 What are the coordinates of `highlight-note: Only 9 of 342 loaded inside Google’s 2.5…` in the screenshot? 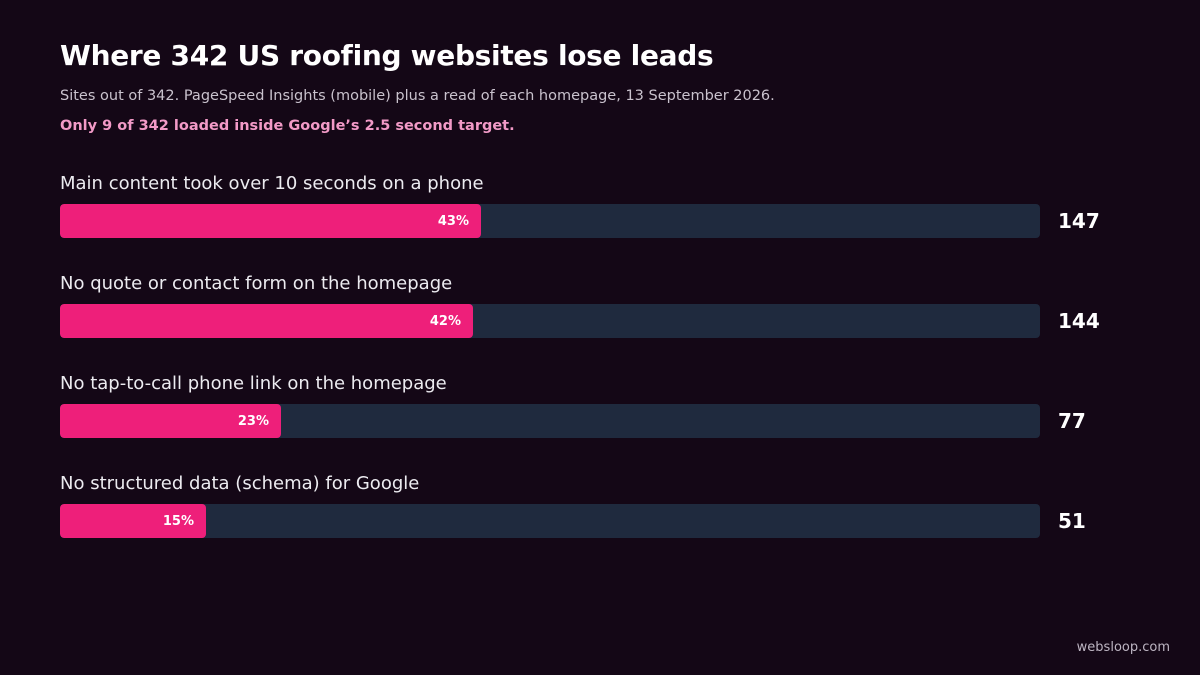 It's located at (287, 126).